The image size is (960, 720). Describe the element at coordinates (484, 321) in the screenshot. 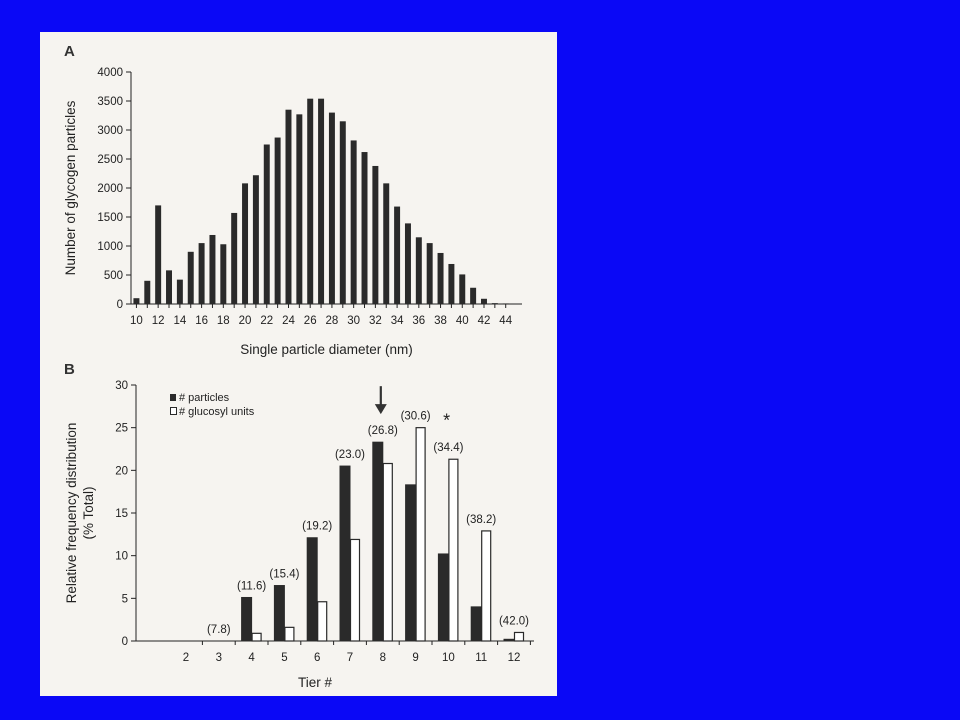

I see `panel-a-x-tick-label: 42` at that location.